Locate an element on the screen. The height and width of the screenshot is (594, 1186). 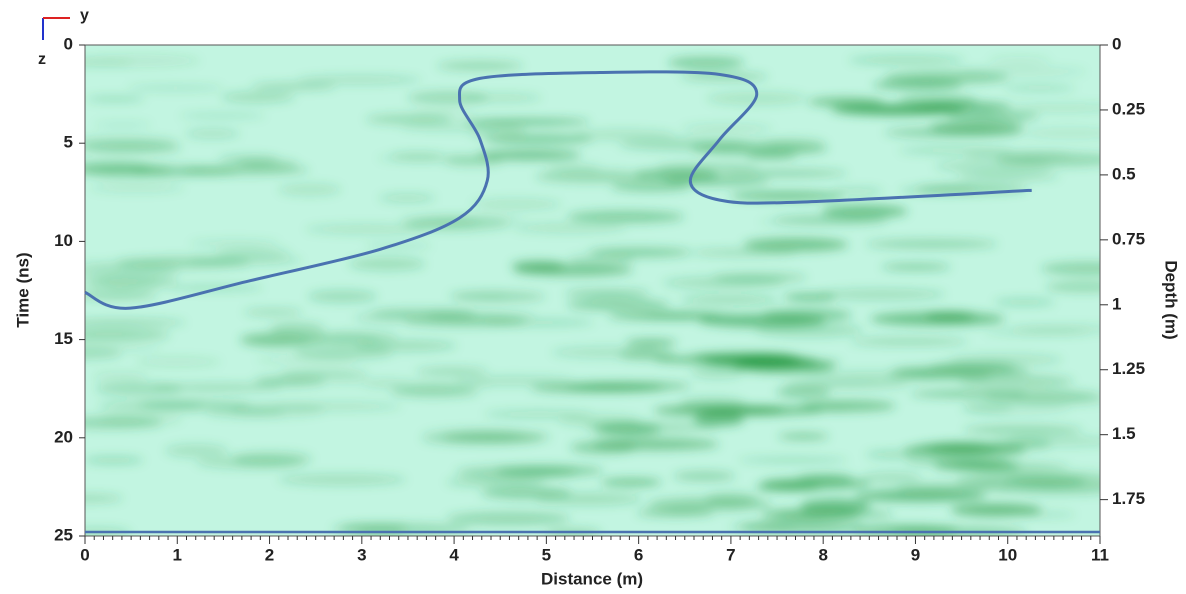
x-tick-label: 0 is located at coordinates (84, 554).